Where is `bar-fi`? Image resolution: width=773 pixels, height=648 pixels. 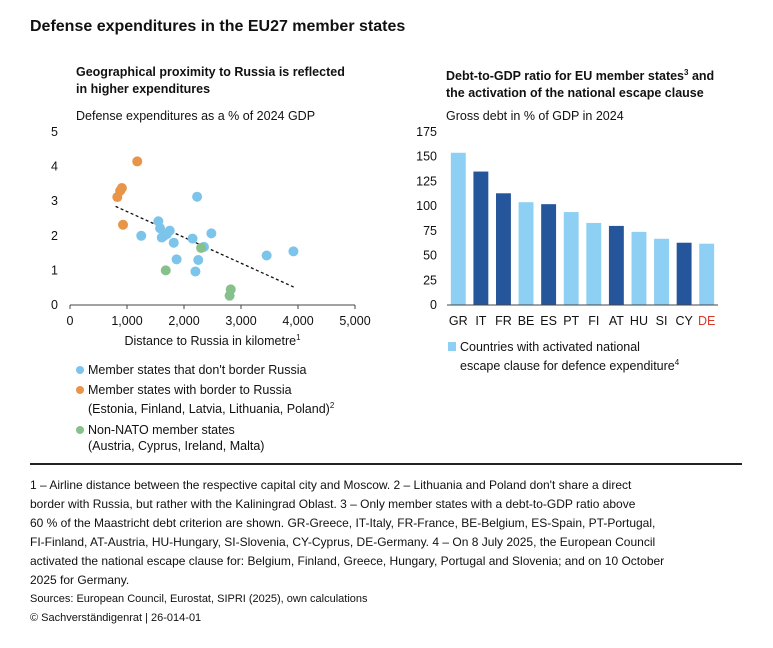
bar-fi is located at coordinates (594, 263).